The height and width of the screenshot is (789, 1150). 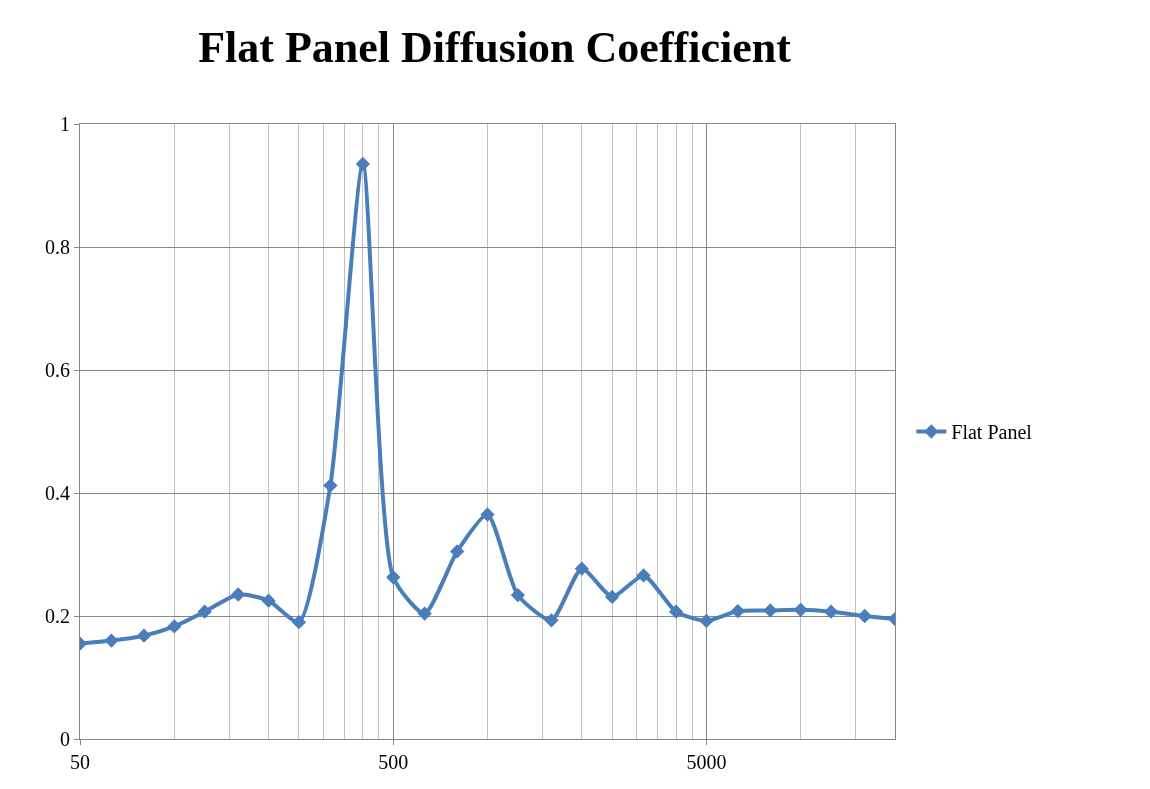 What do you see at coordinates (57, 370) in the screenshot?
I see `y-tick-label: 0.6` at bounding box center [57, 370].